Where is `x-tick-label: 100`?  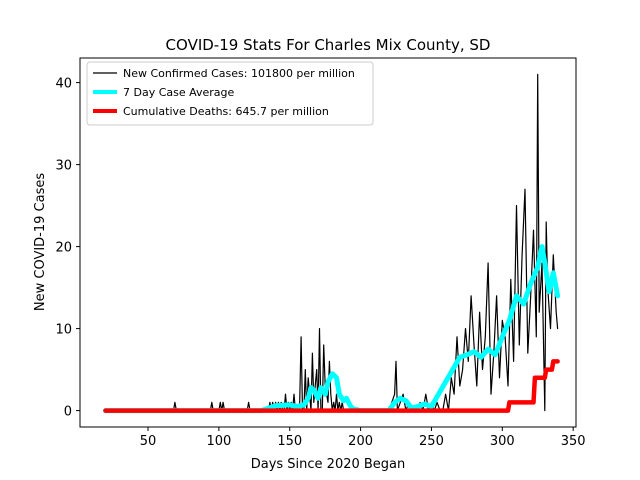 x-tick-label: 100 is located at coordinates (218, 441).